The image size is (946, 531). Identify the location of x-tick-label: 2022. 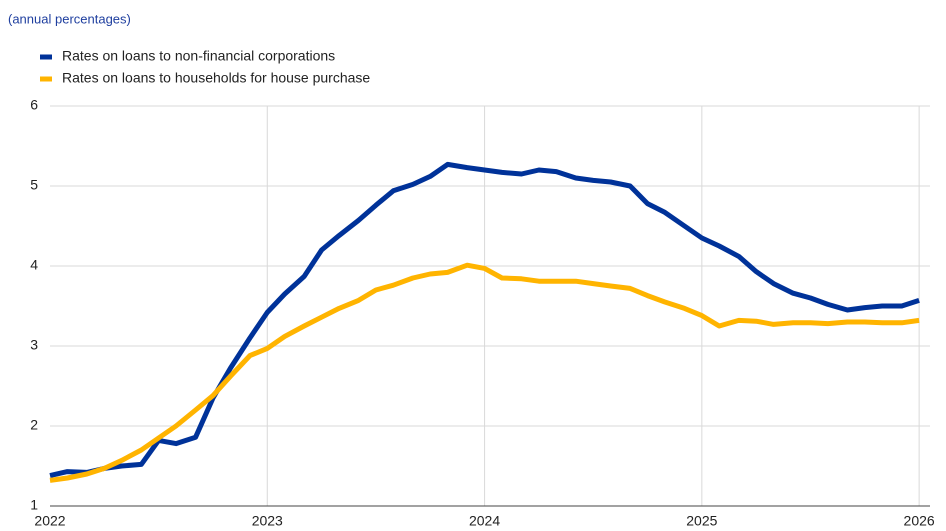
(49, 521).